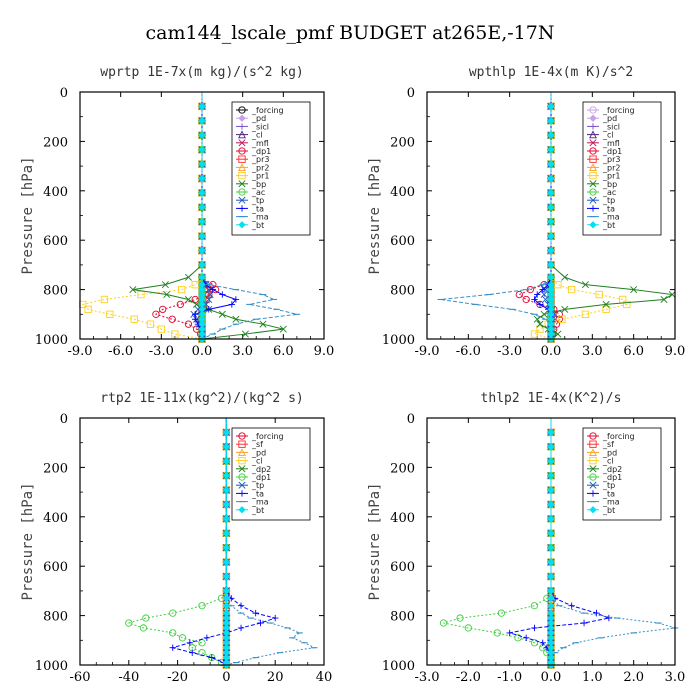  Describe the element at coordinates (260, 126) in the screenshot. I see `legend-label: _sicl` at that location.